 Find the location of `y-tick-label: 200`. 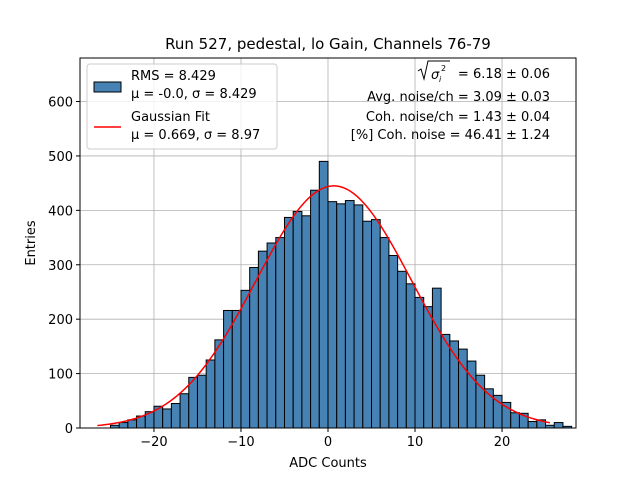

y-tick-label: 200 is located at coordinates (60, 320).